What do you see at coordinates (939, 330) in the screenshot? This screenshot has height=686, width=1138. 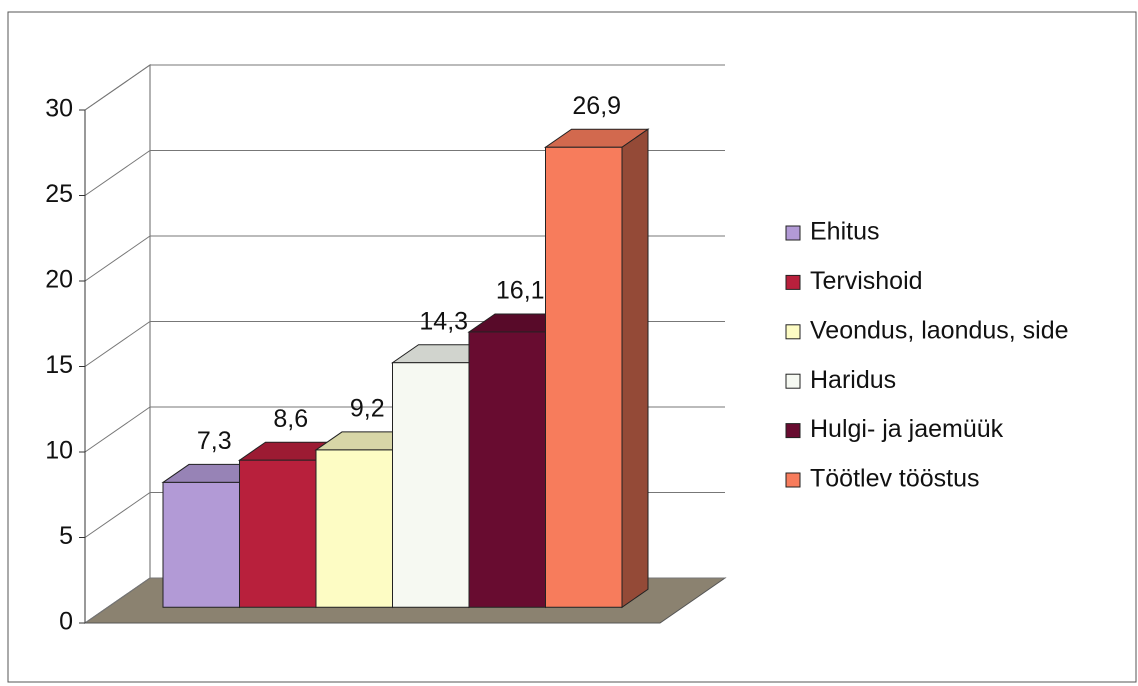 I see `legend-label: Veondus, laondus, side` at bounding box center [939, 330].